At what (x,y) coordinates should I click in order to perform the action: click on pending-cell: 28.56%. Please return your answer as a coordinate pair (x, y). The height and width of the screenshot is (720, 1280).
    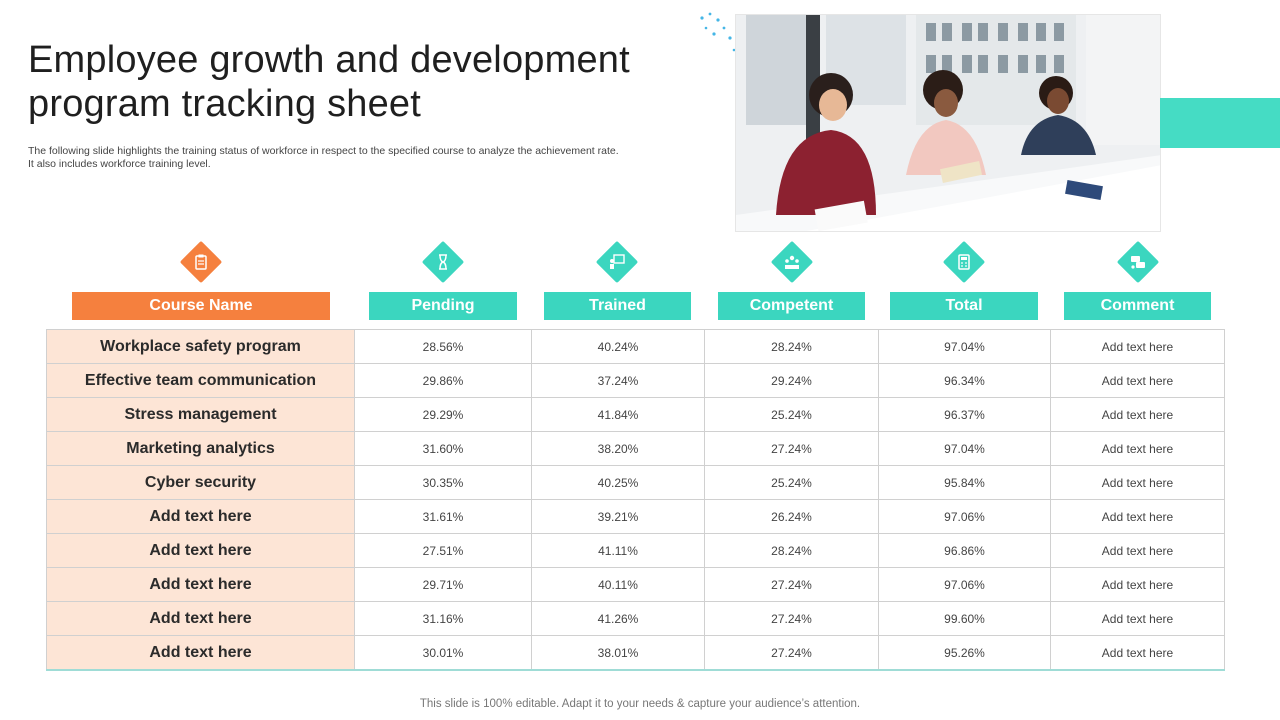
    Looking at the image, I should click on (443, 346).